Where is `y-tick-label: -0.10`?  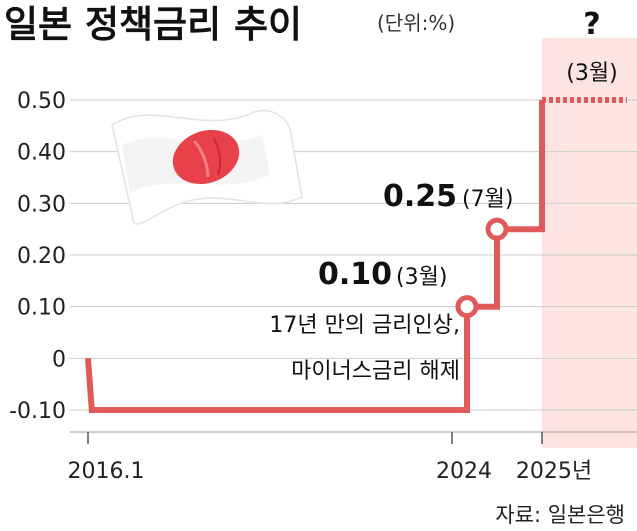 y-tick-label: -0.10 is located at coordinates (37, 411).